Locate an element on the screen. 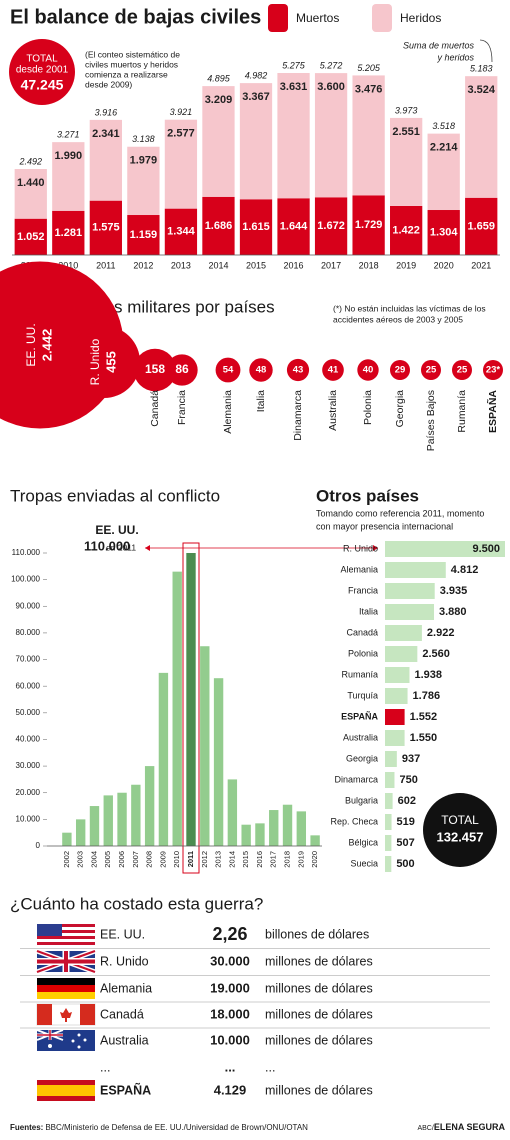 This screenshot has height=1140, width=510. value-label: 1.729 is located at coordinates (369, 225).